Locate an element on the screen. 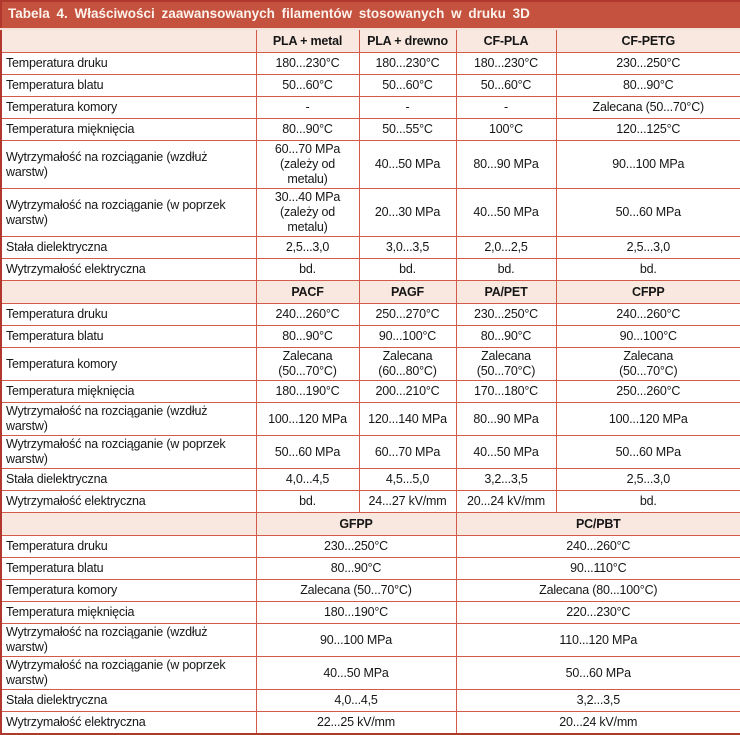 The height and width of the screenshot is (735, 740). value-cell: 180...230°C is located at coordinates (506, 63).